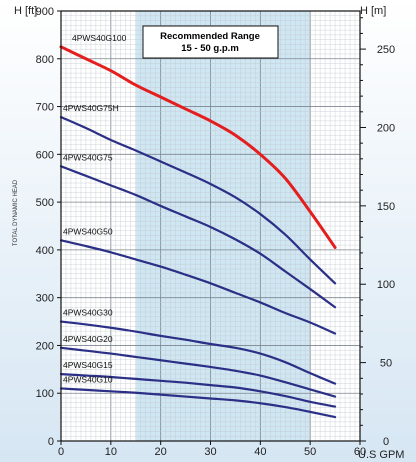 The image size is (416, 462). Describe the element at coordinates (45, 394) in the screenshot. I see `y-left-tick-label: 100` at that location.